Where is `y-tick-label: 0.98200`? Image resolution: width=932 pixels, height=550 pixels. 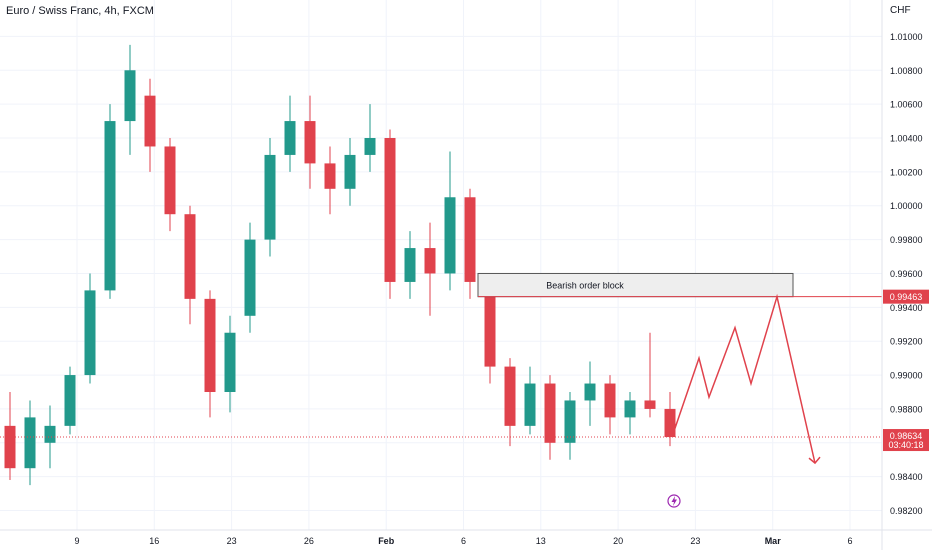 y-tick-label: 0.98200 is located at coordinates (906, 511).